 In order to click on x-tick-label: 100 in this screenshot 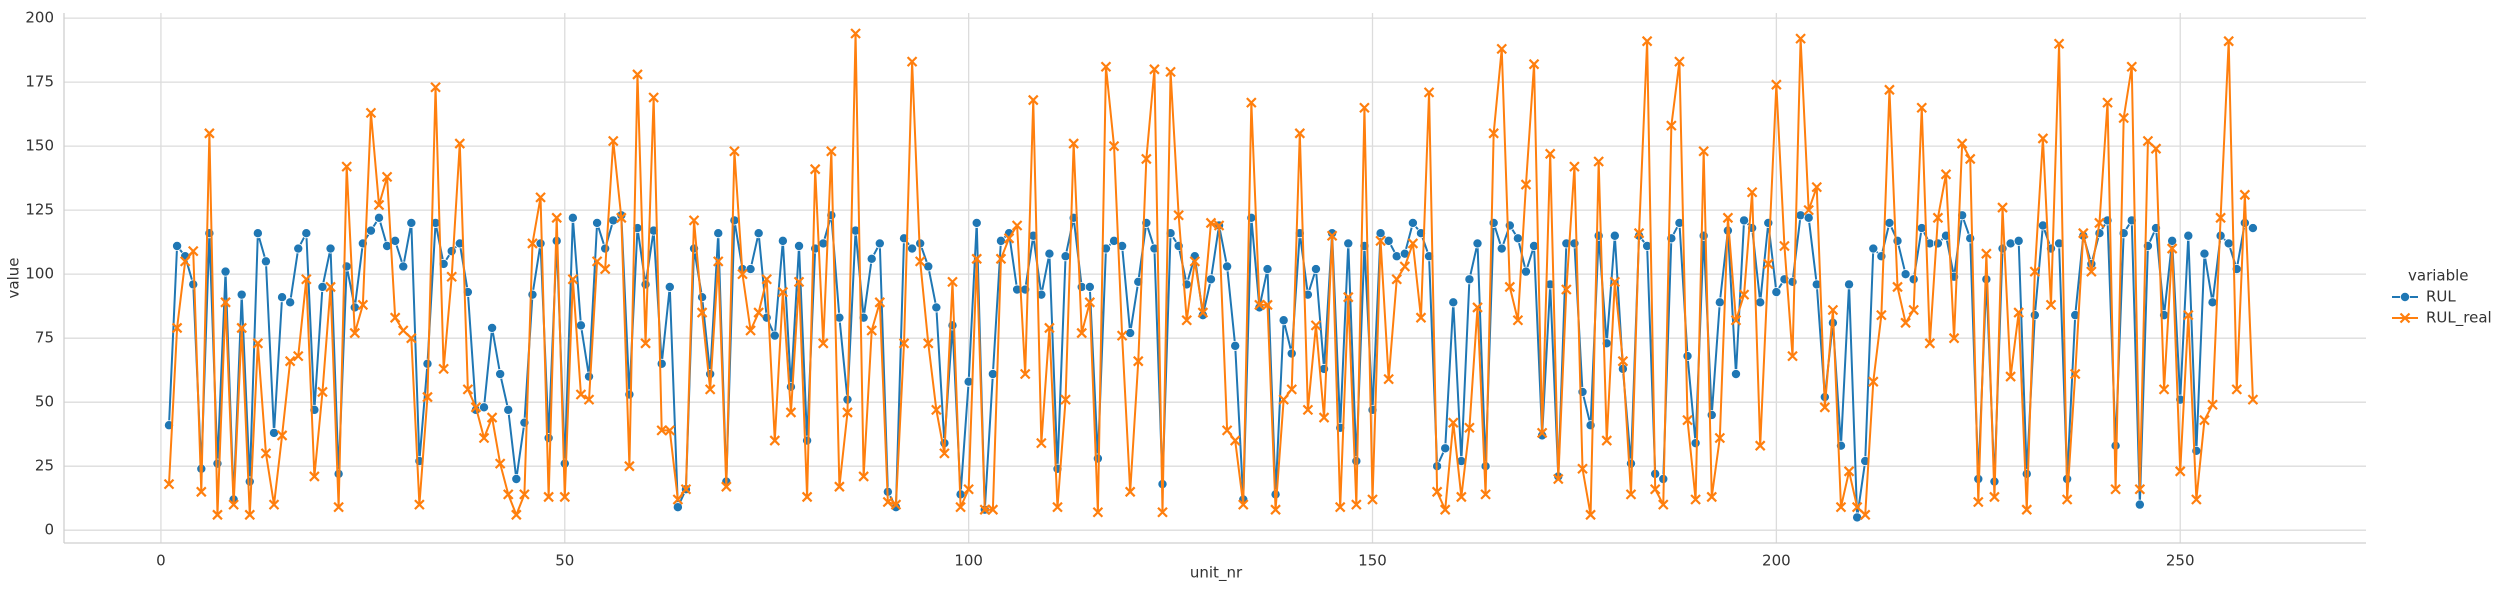, I will do `click(968, 561)`.